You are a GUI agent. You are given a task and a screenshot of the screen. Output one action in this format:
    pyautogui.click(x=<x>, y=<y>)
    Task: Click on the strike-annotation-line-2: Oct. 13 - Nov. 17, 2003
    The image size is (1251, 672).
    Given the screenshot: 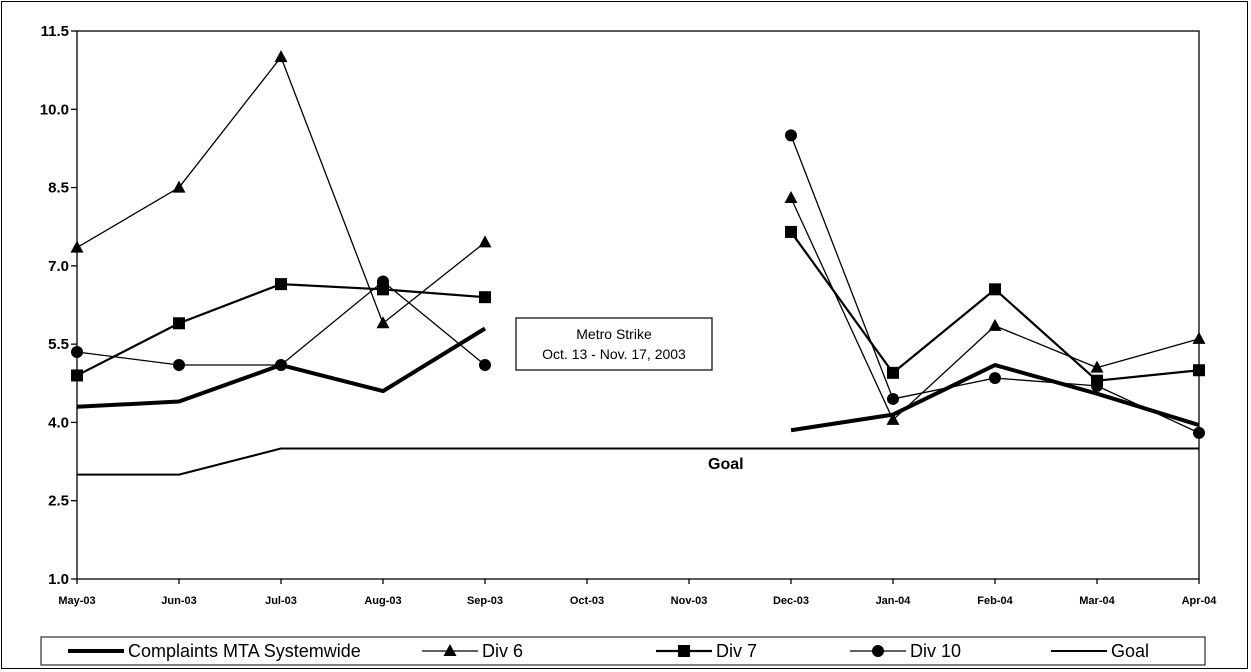 What is the action you would take?
    pyautogui.click(x=614, y=354)
    